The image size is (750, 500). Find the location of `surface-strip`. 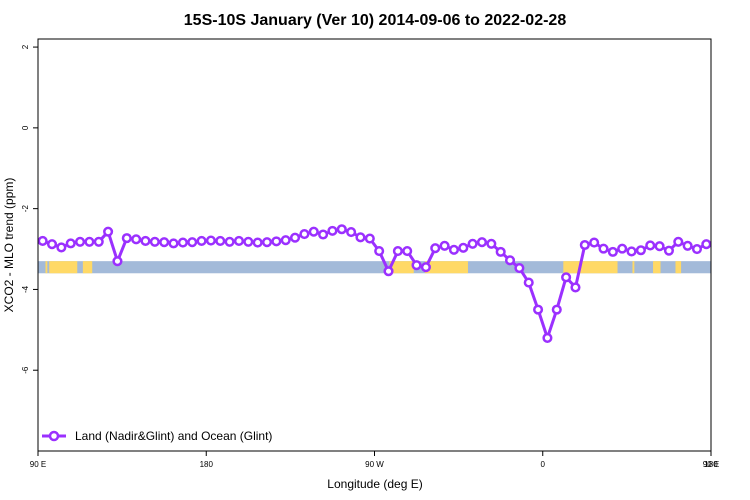

surface-strip is located at coordinates (374, 267).